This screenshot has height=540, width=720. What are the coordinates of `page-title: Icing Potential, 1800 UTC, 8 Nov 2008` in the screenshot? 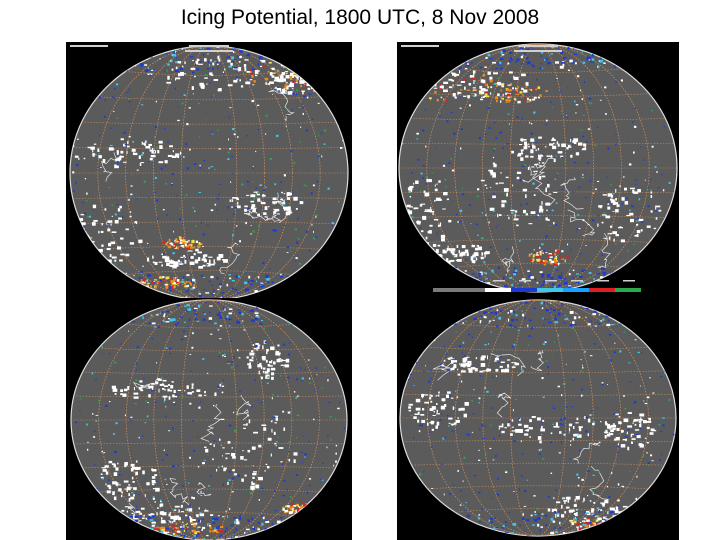 It's located at (360, 17).